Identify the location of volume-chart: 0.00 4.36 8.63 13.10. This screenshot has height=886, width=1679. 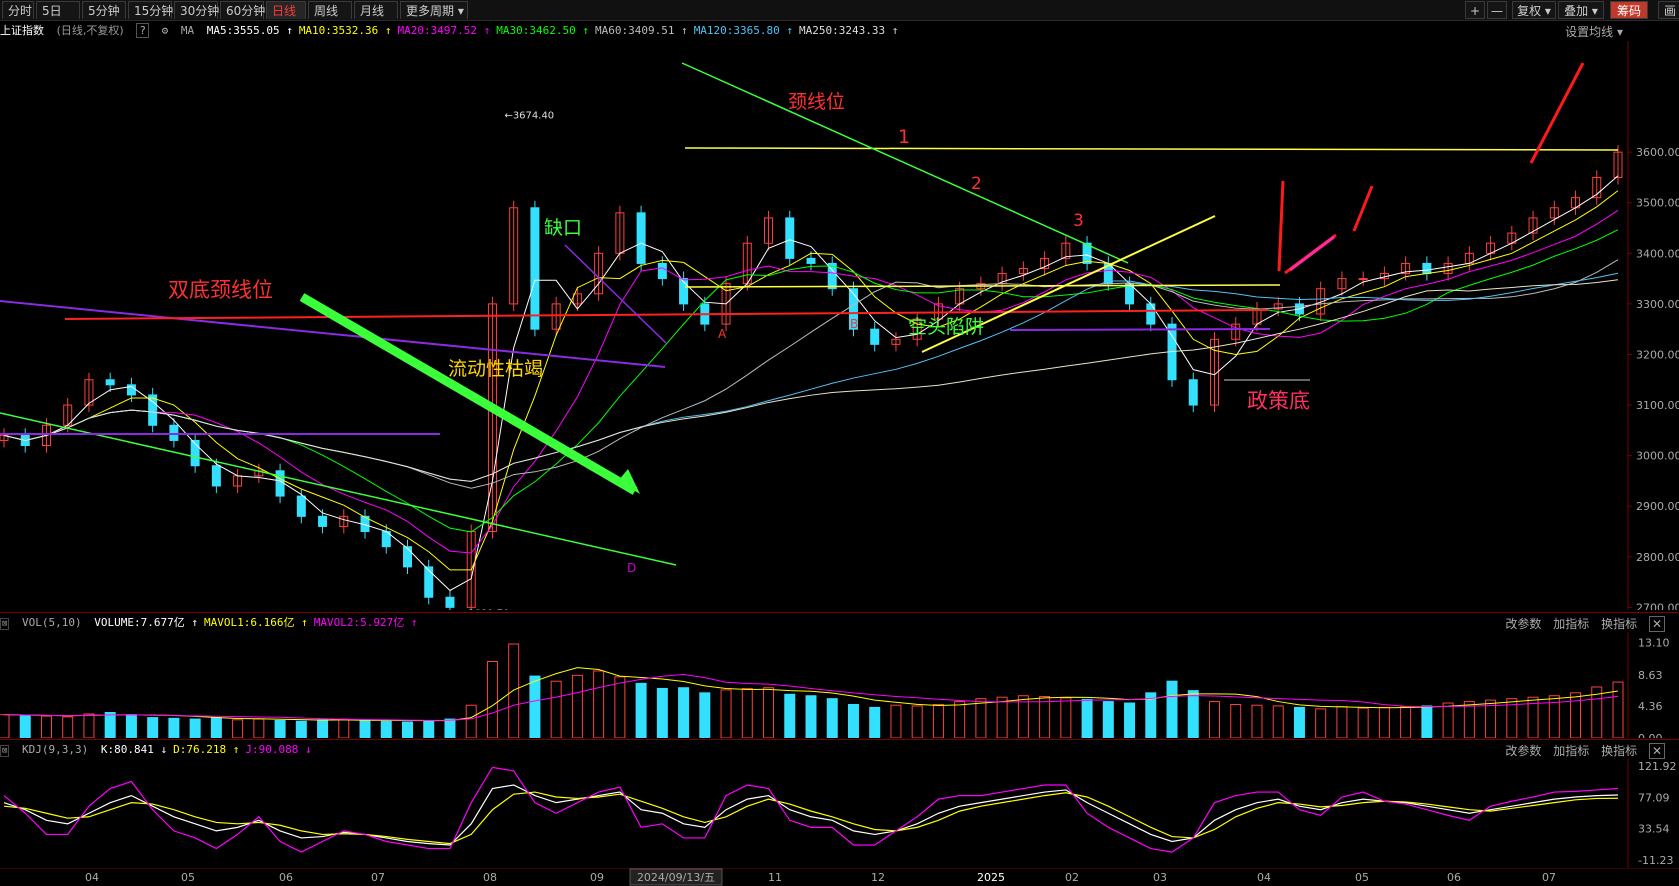
(839, 685).